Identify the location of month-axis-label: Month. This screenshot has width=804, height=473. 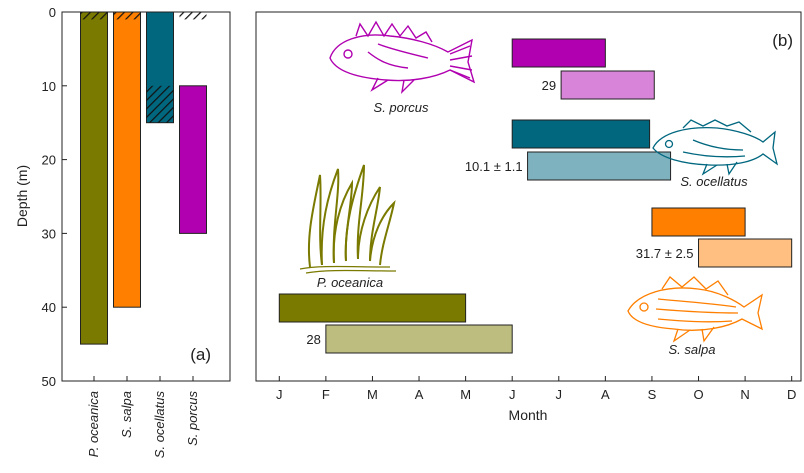
(528, 415).